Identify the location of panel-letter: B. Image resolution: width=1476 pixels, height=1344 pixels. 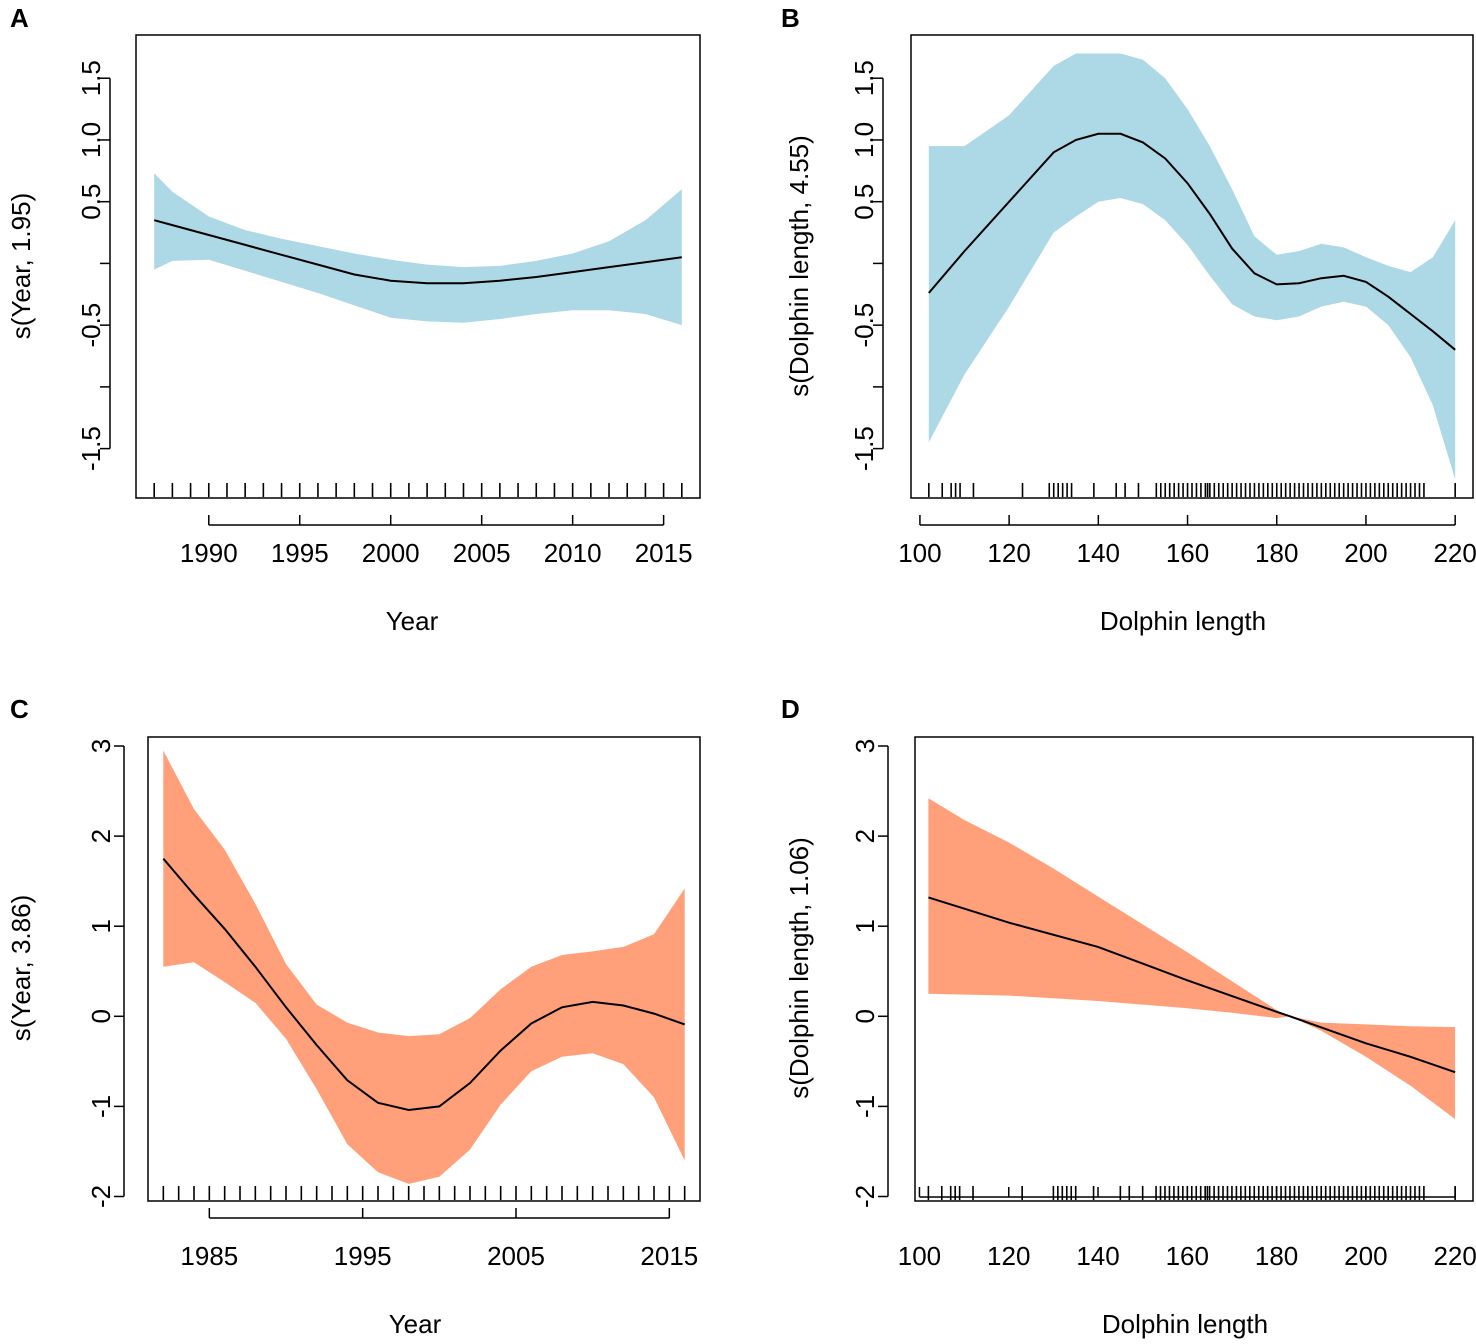
(790, 18).